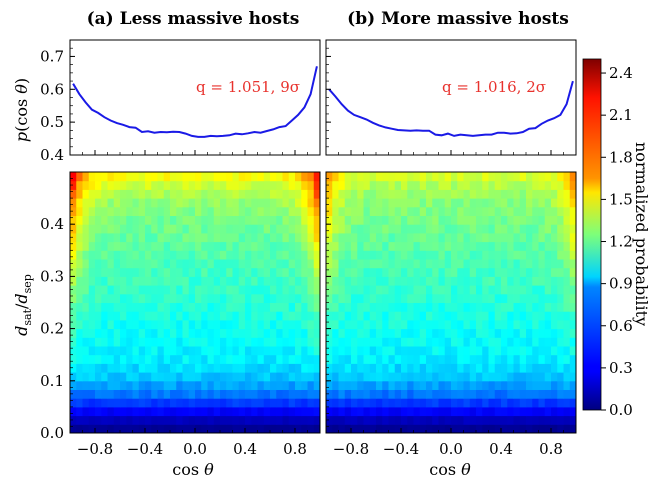 This screenshot has height=487, width=657. I want to click on series-line, so click(451, 108).